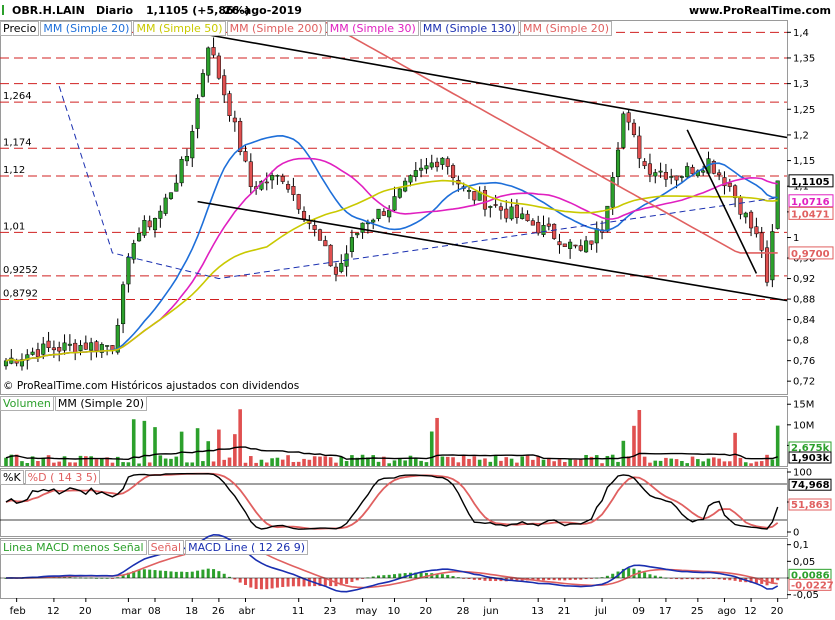 Image resolution: width=835 pixels, height=620 pixels. Describe the element at coordinates (759, 10) in the screenshot. I see `site-label: www.ProRealTime.com` at that location.